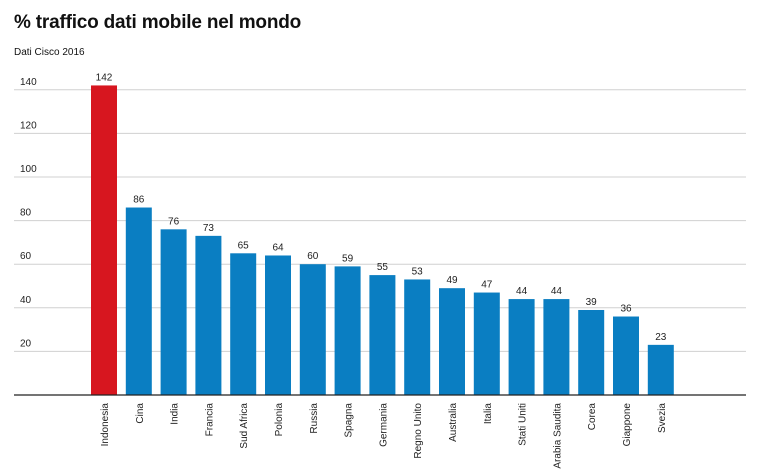 This screenshot has width=767, height=473. What do you see at coordinates (244, 245) in the screenshot?
I see `value-label: 65` at bounding box center [244, 245].